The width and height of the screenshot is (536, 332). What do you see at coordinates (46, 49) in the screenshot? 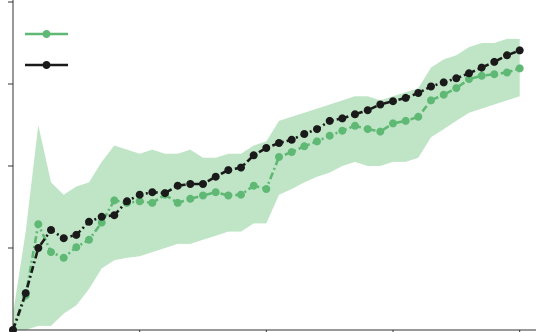
I see `legend` at bounding box center [46, 49].